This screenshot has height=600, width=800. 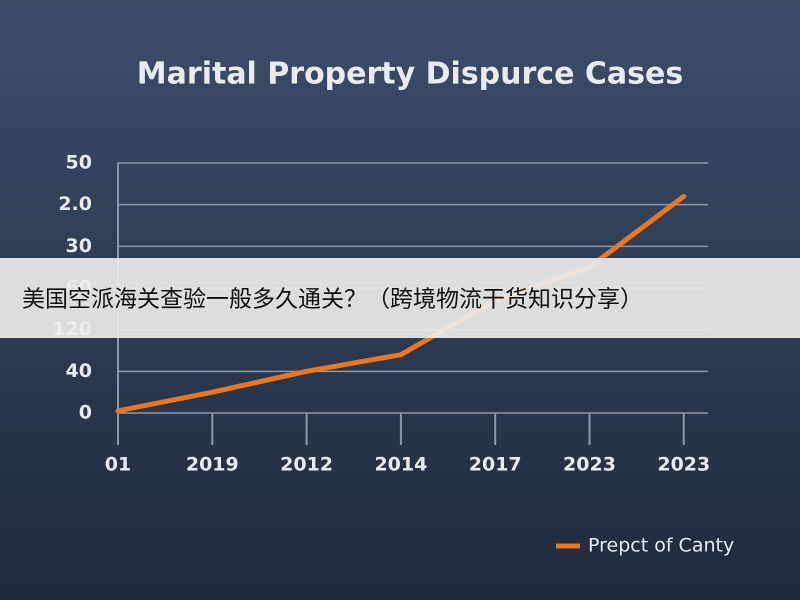 What do you see at coordinates (79, 246) in the screenshot?
I see `y-tick-label: 30` at bounding box center [79, 246].